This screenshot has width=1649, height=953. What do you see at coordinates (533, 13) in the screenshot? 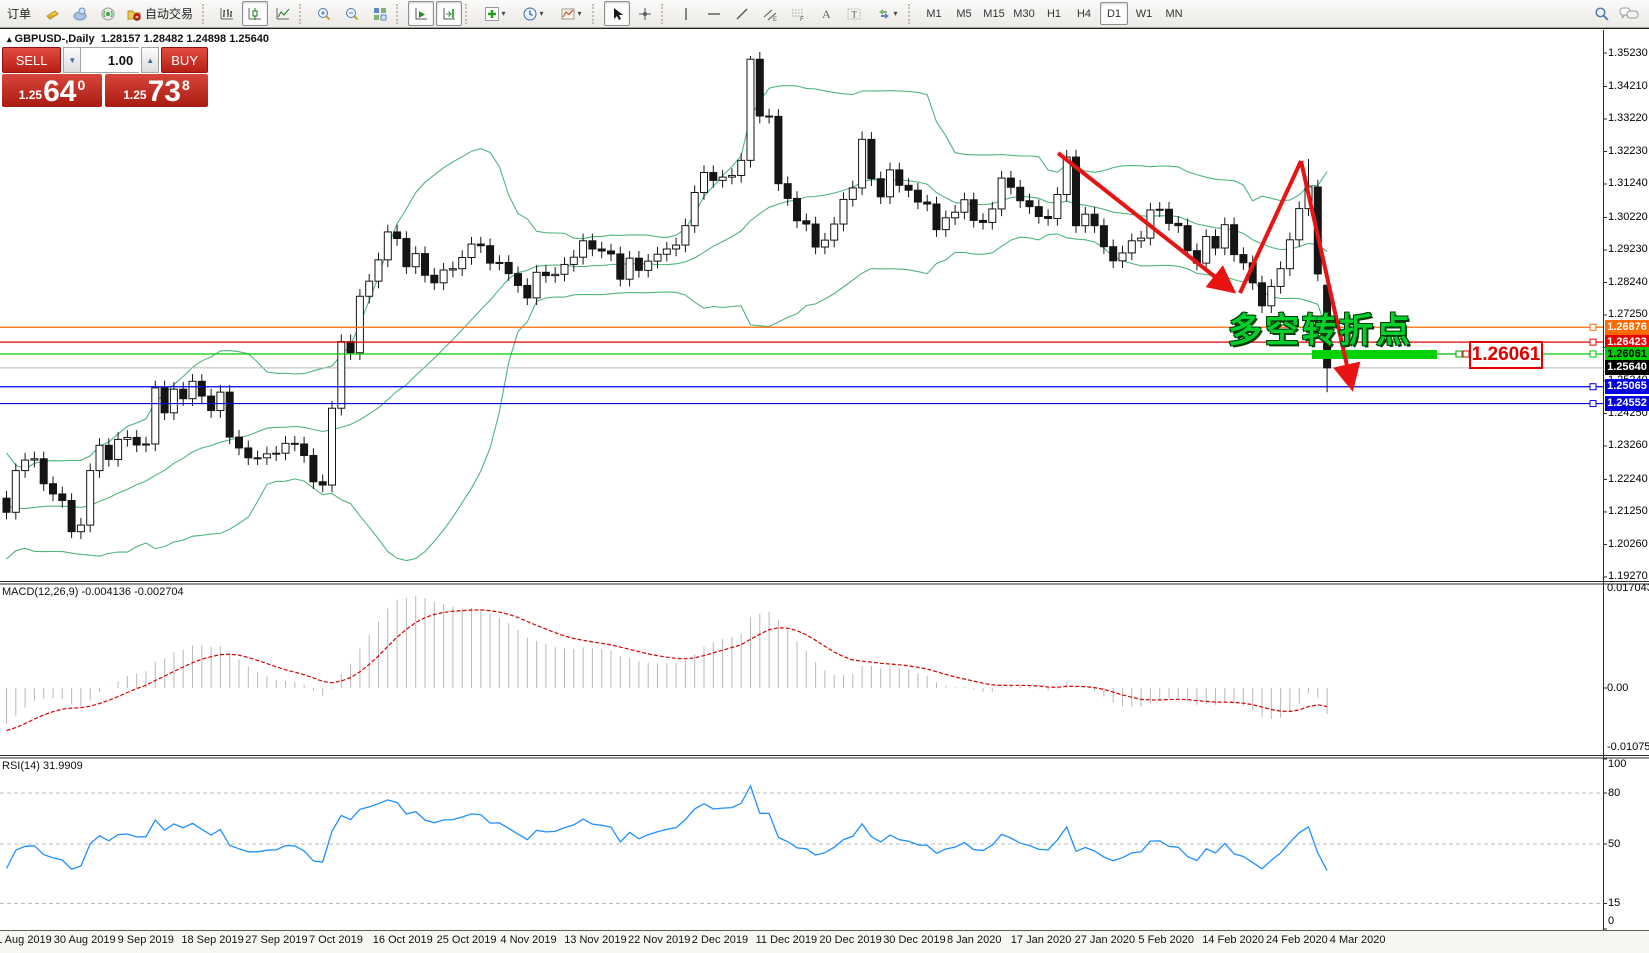
I see `periods-button: ▾` at bounding box center [533, 13].